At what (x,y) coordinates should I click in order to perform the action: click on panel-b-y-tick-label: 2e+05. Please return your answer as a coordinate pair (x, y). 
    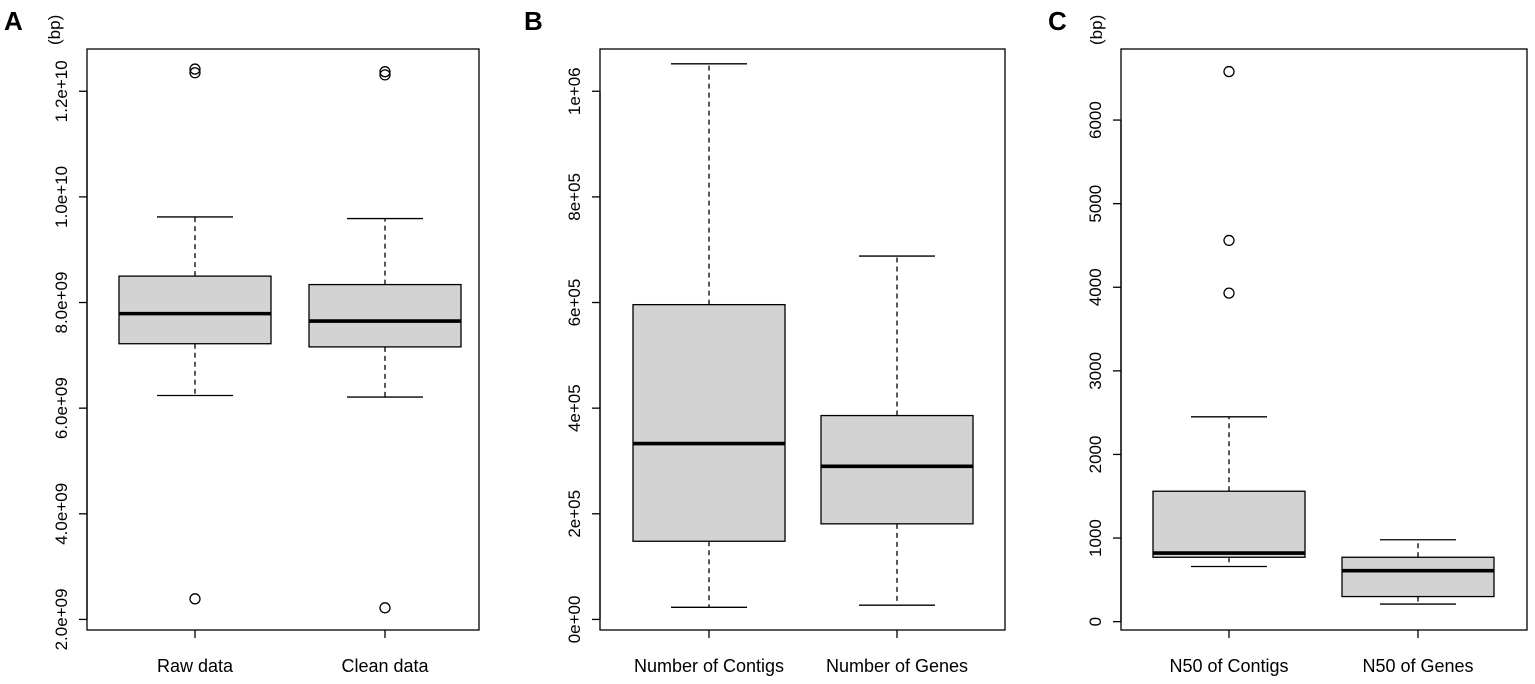
    Looking at the image, I should click on (574, 514).